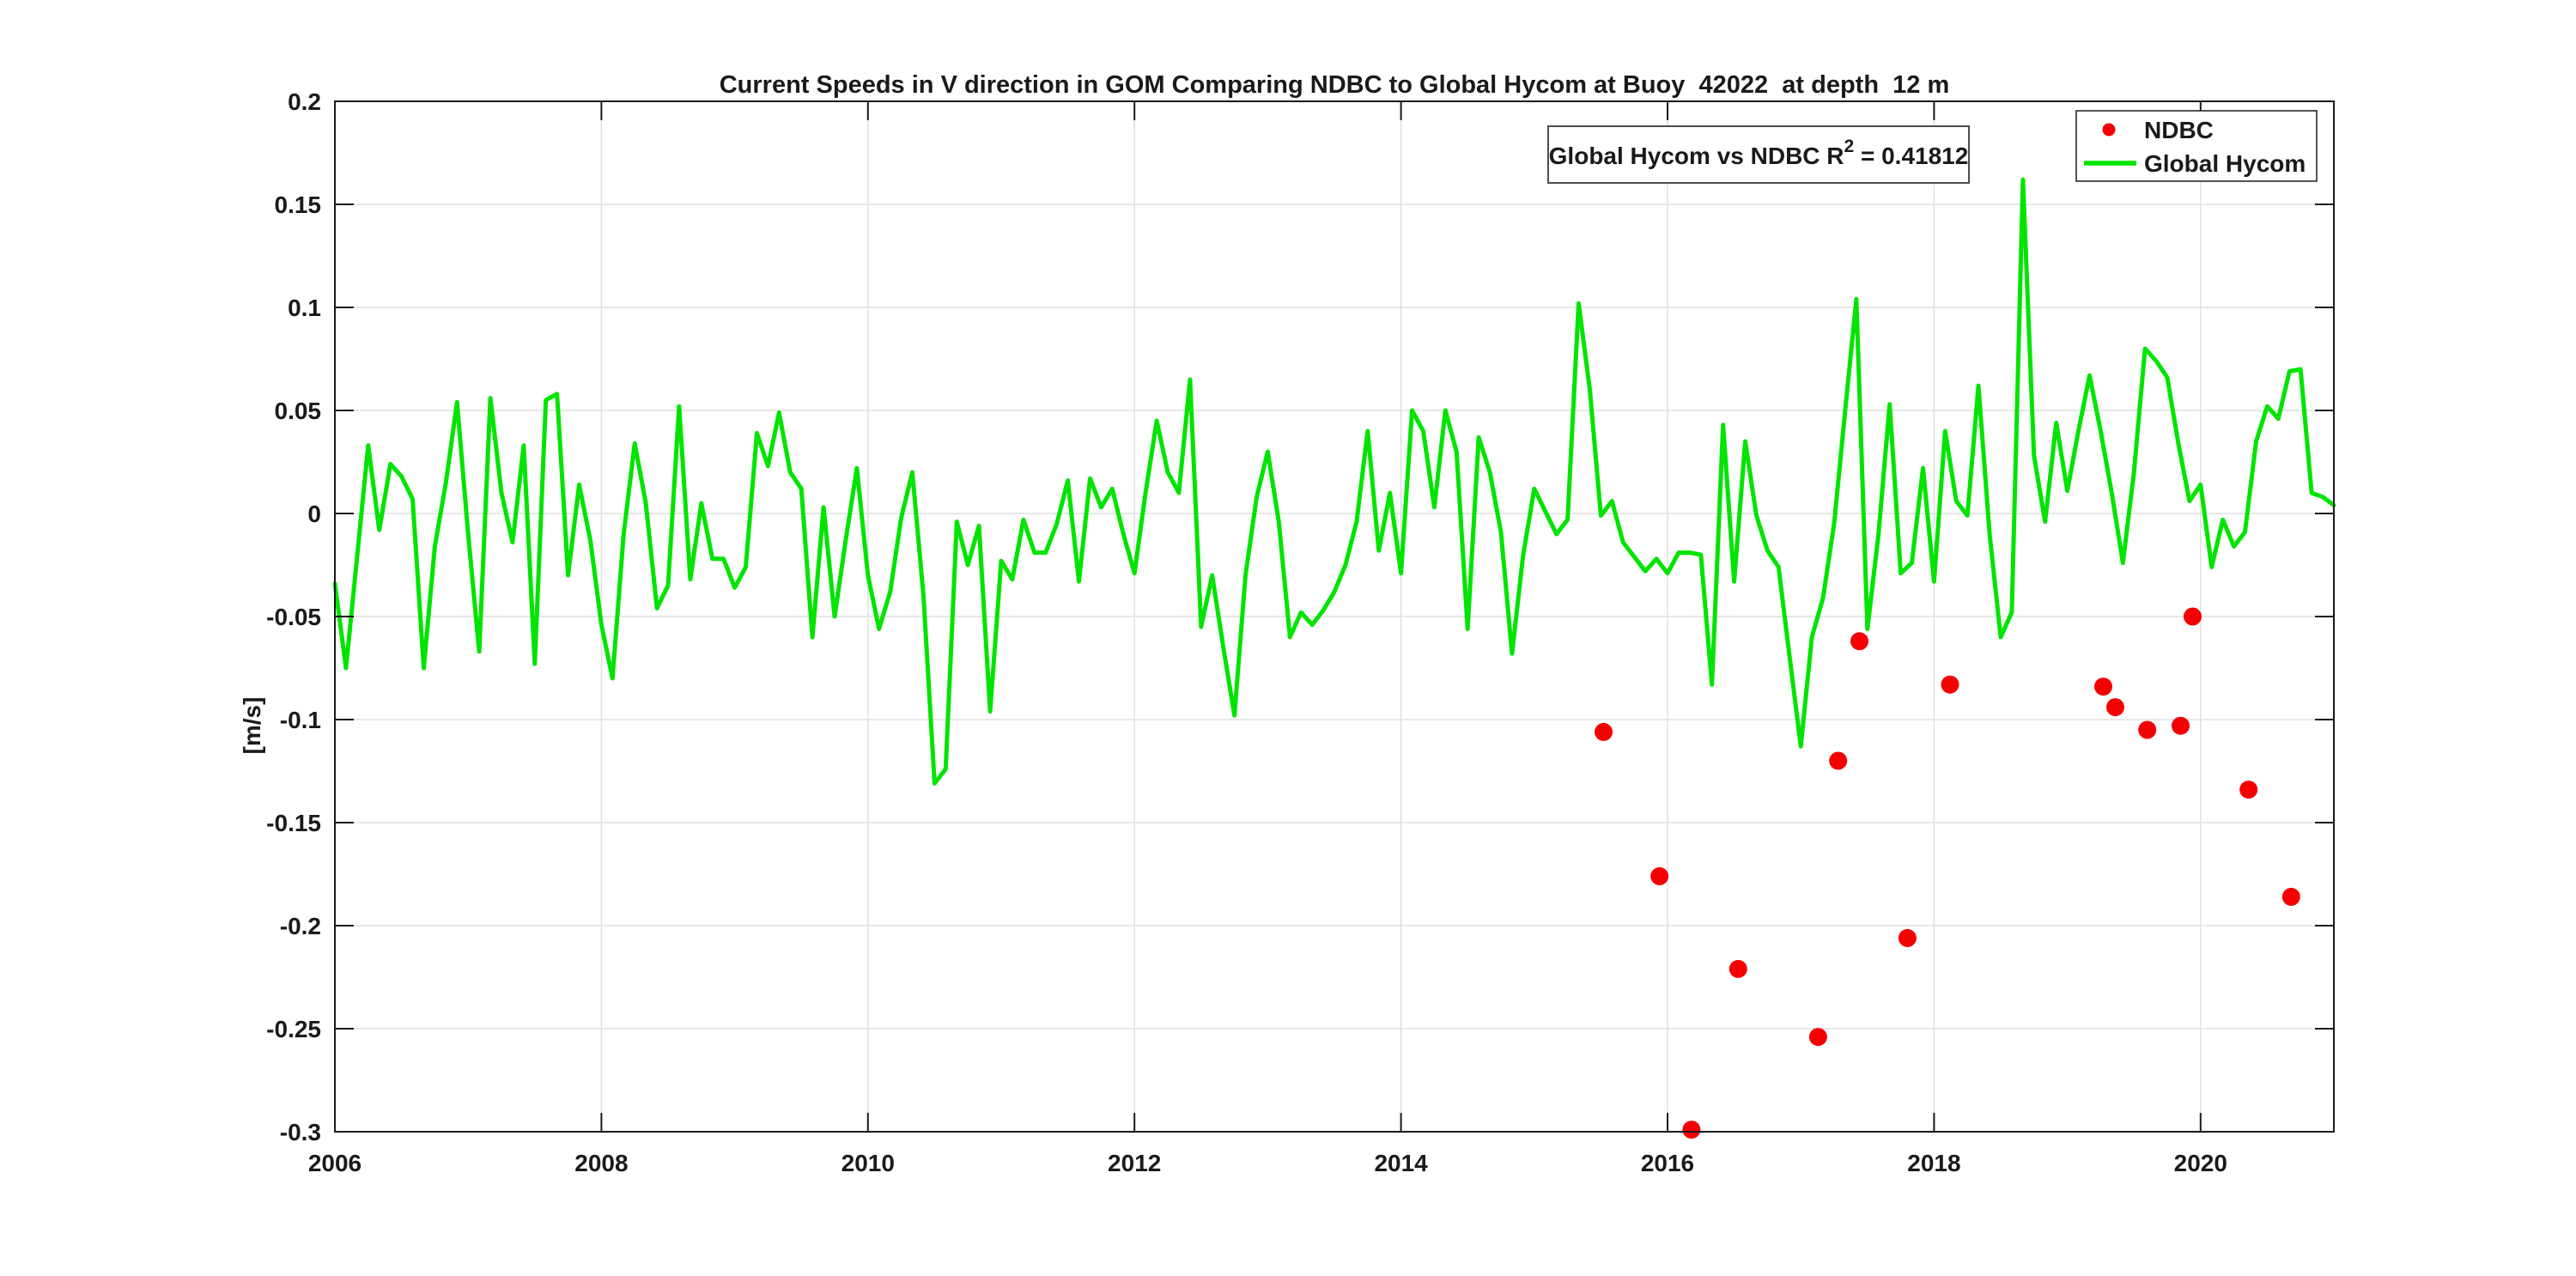  What do you see at coordinates (1134, 1163) in the screenshot?
I see `x-tick-label: 2012` at bounding box center [1134, 1163].